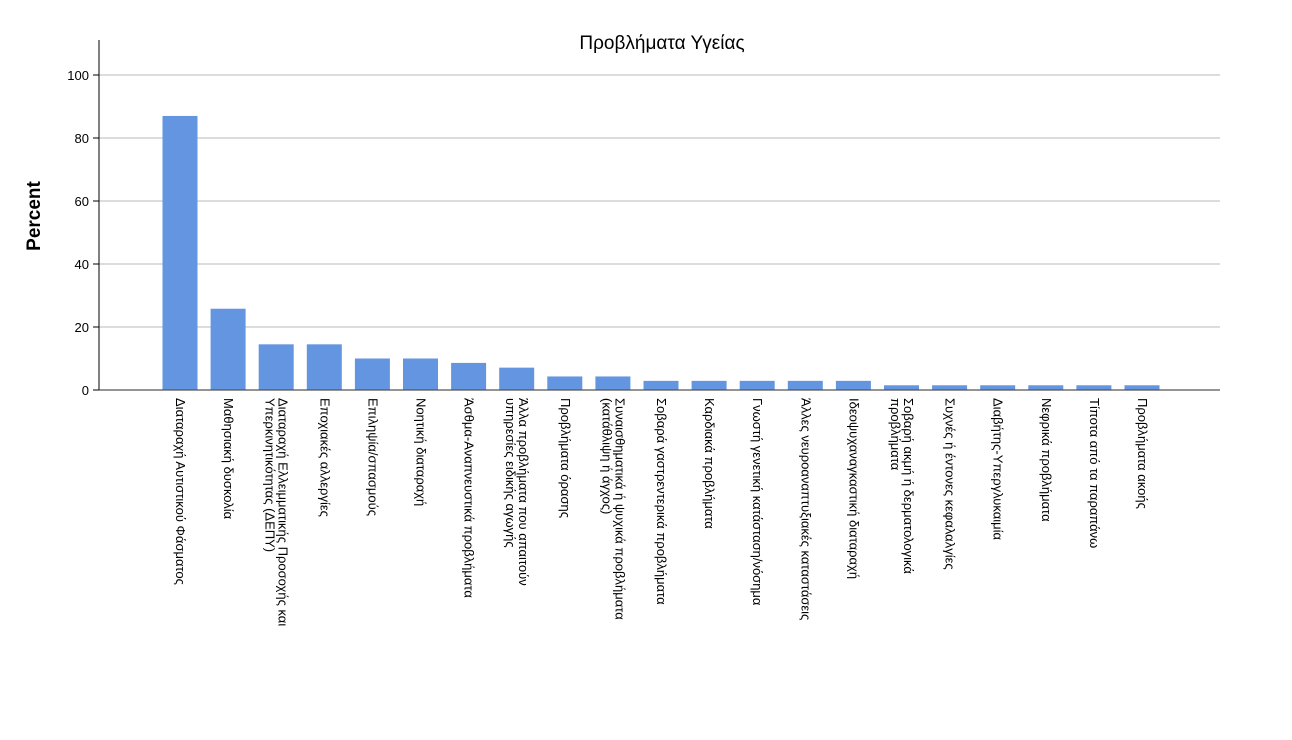  I want to click on x-category-label: Άλλα προβλήματα που απαιτούν, so click(523, 492).